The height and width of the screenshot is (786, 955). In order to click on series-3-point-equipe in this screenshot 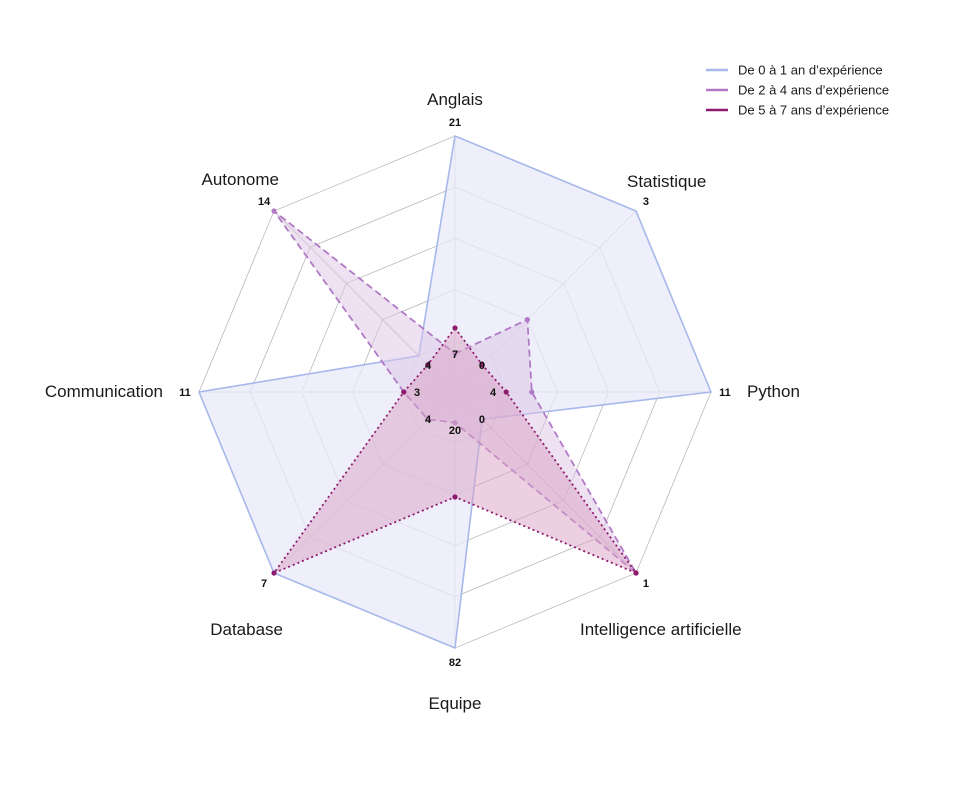, I will do `click(455, 497)`.